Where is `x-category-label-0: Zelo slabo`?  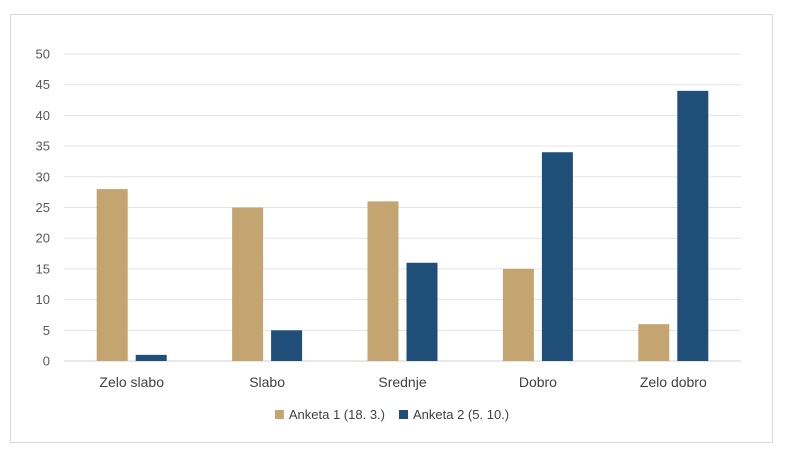
x-category-label-0: Zelo slabo is located at coordinates (131, 382).